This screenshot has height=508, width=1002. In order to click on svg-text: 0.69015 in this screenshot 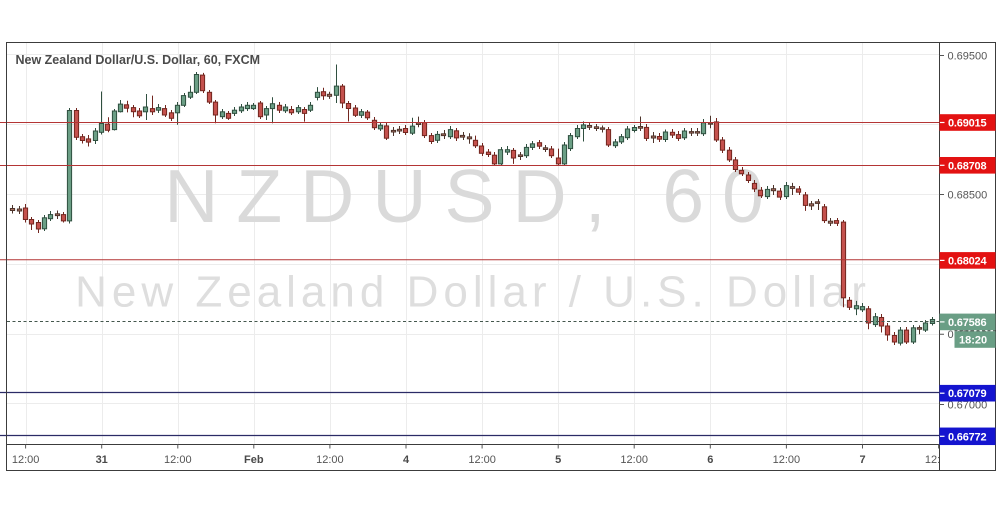, I will do `click(967, 124)`.